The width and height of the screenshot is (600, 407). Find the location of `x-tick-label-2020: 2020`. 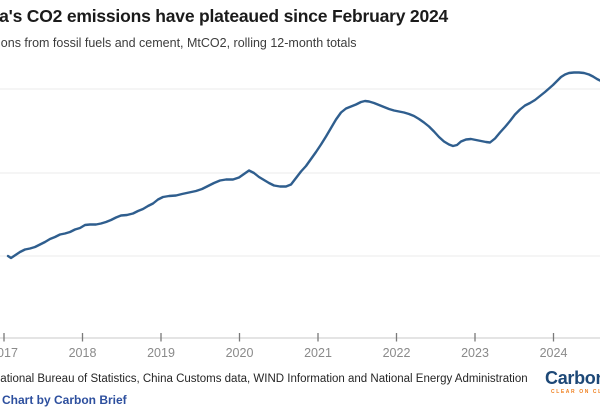

x-tick-label-2020: 2020 is located at coordinates (239, 353).